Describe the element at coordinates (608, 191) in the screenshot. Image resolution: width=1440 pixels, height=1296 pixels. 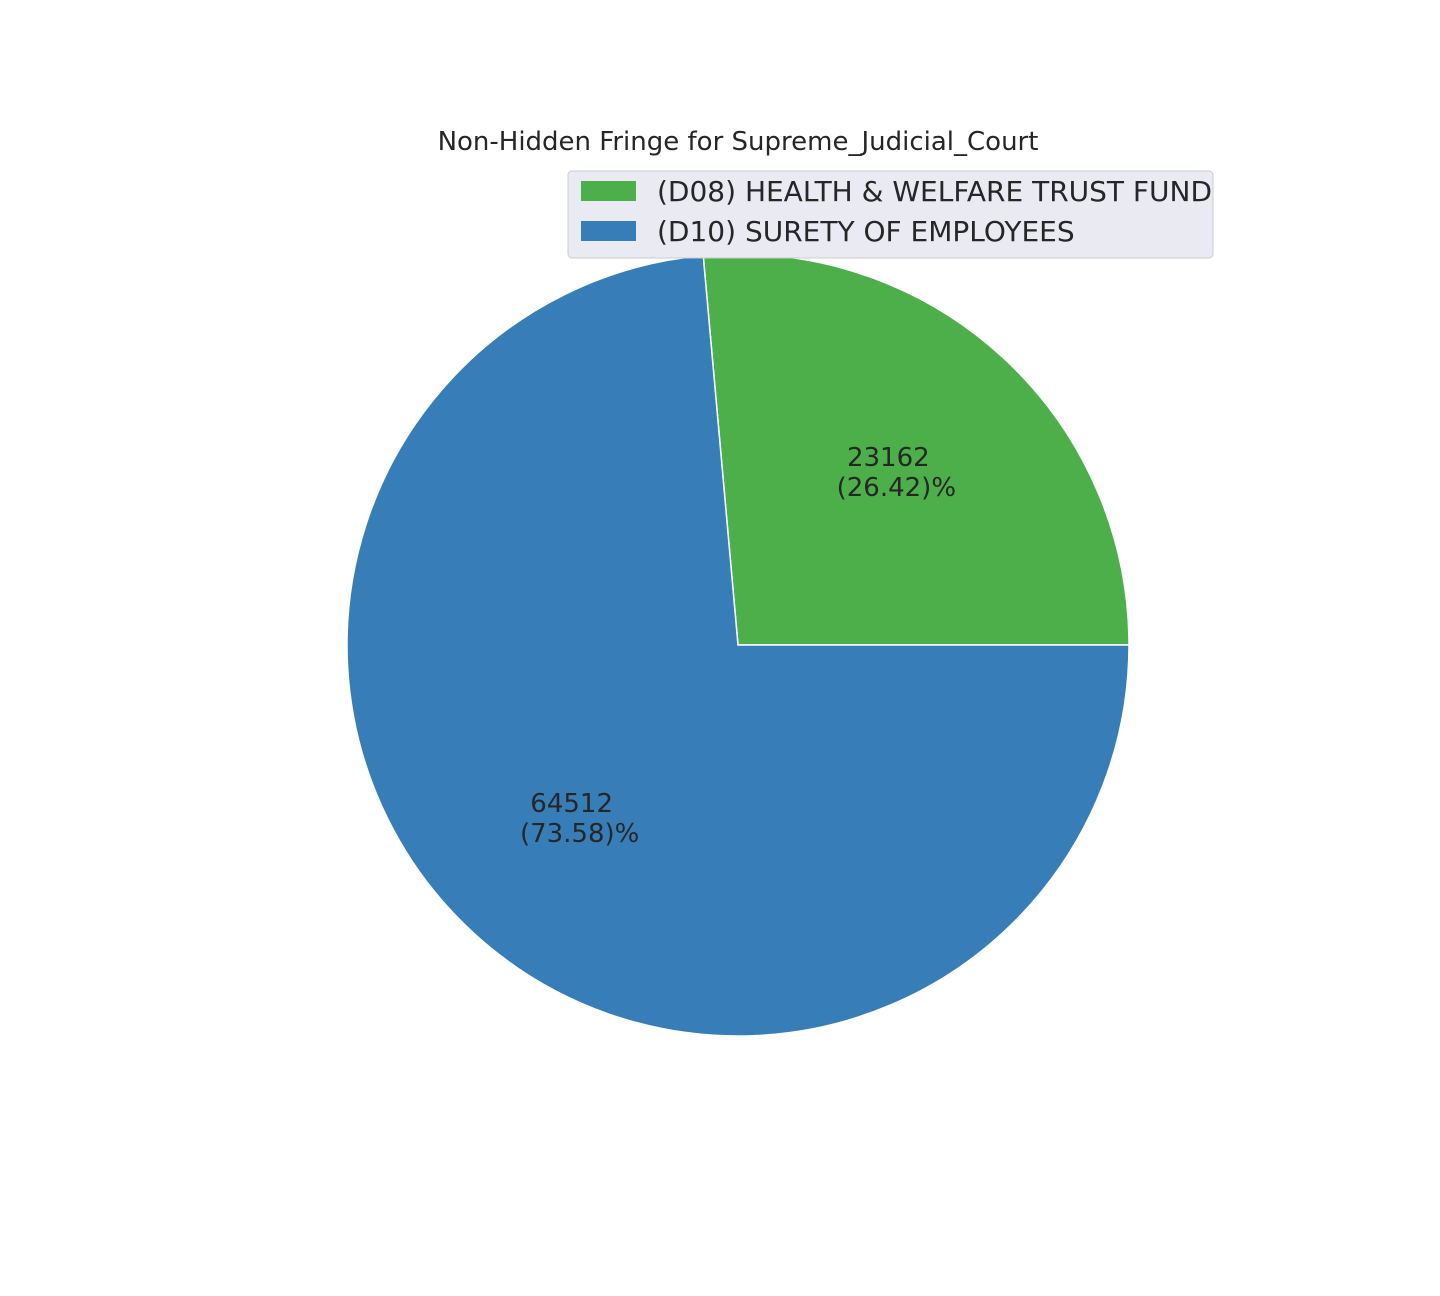
I see `legend-swatch-health-welfare` at that location.